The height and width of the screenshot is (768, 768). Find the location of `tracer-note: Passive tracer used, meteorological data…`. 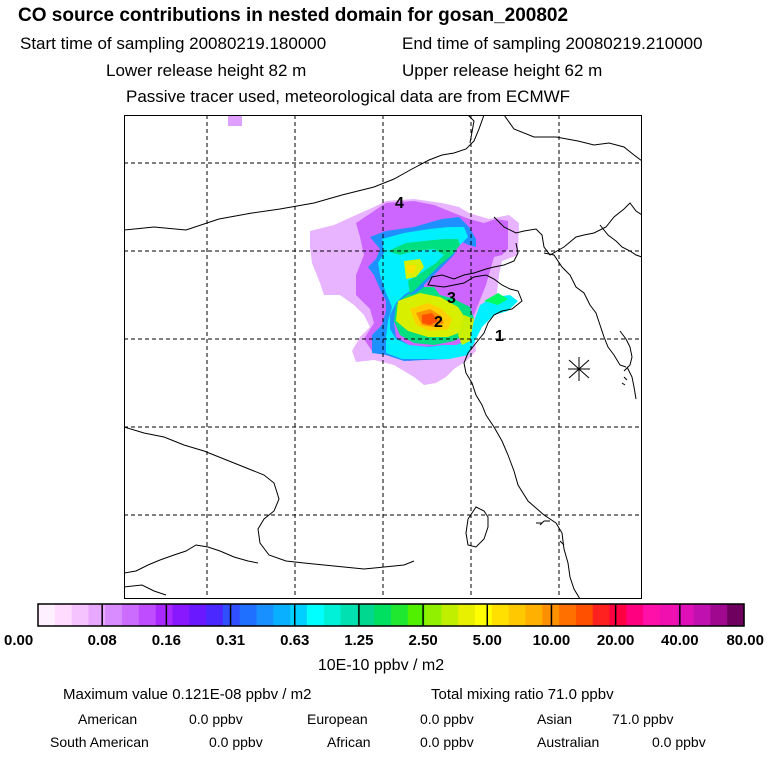

tracer-note: Passive tracer used, meteorological data… is located at coordinates (348, 96).